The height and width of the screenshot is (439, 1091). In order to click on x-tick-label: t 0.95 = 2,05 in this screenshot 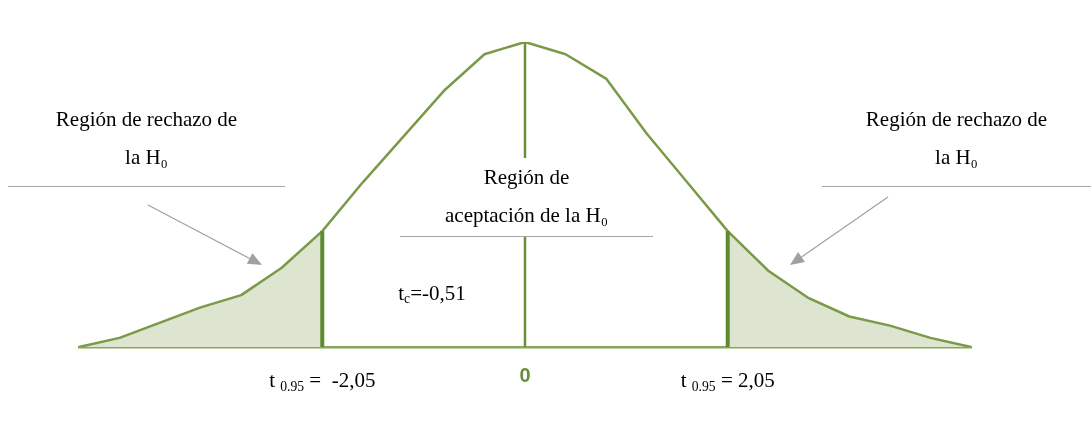, I will do `click(727, 381)`.